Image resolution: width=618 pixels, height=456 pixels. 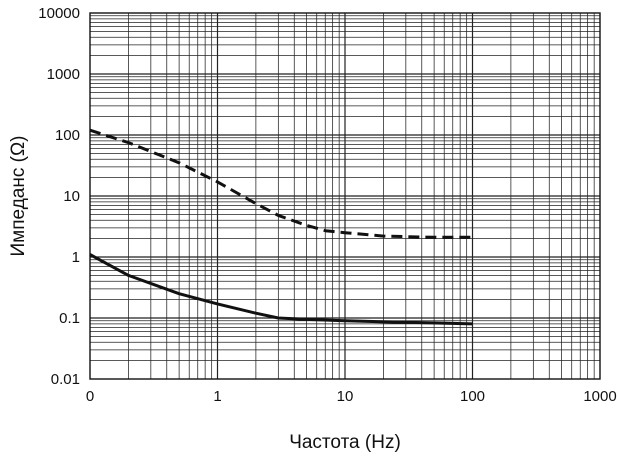 I want to click on y-tick-label: 0.01, so click(x=65, y=379).